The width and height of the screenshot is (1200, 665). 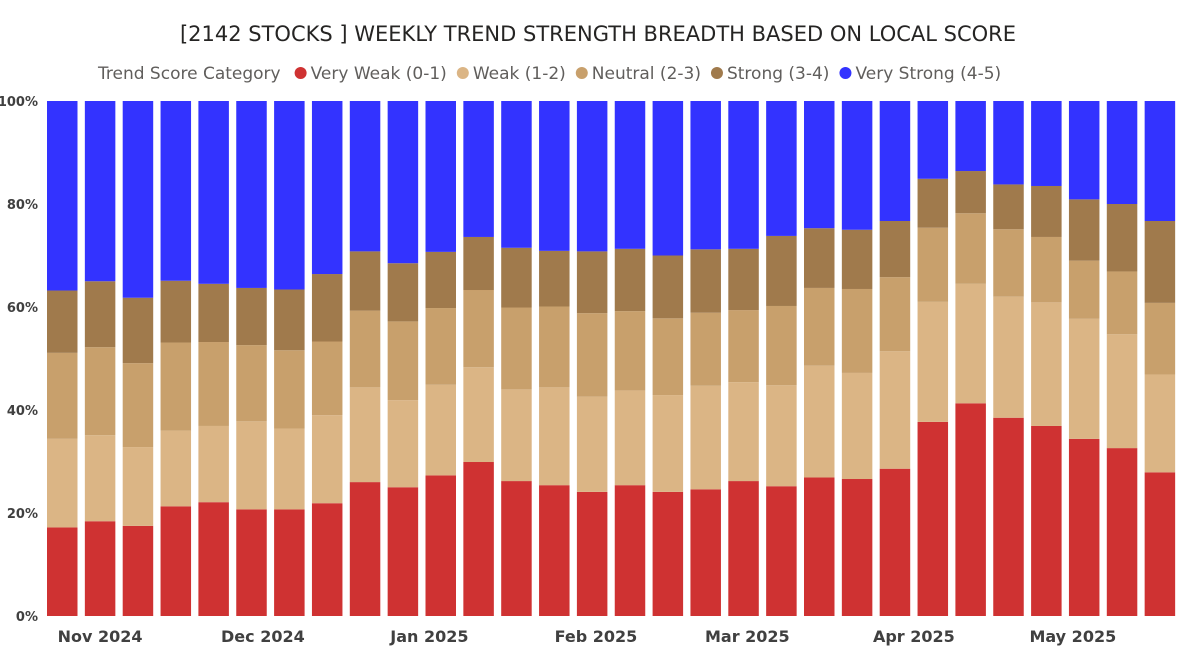 I want to click on bar-segment-very-strong-4-5-W7, so click(x=289, y=195).